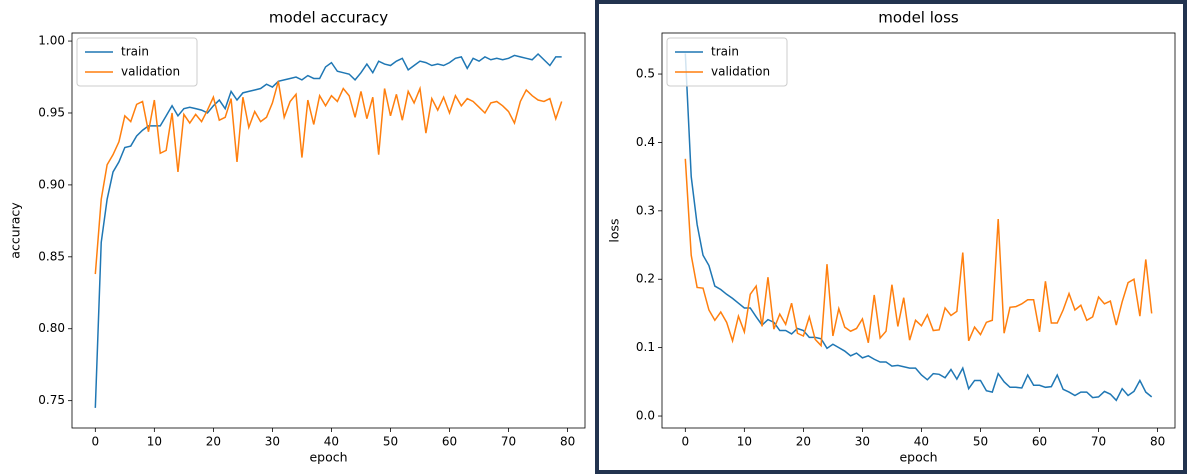  I want to click on y-tick-label: 0.75, so click(51, 400).